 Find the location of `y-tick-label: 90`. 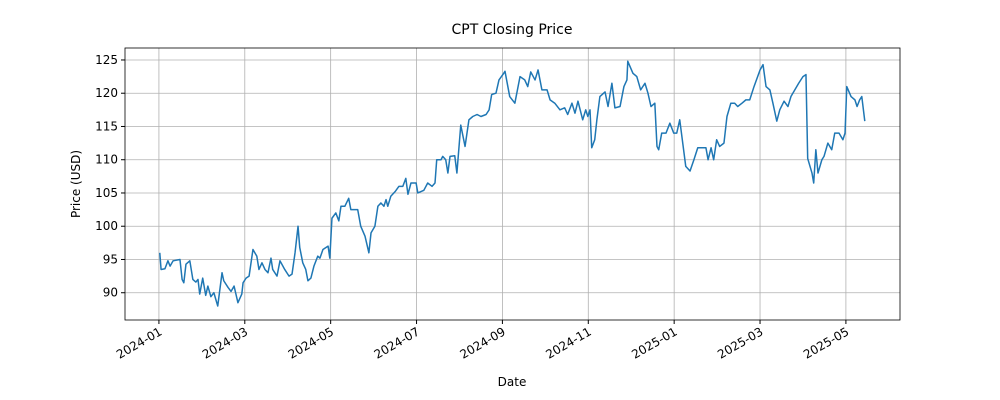

y-tick-label: 90 is located at coordinates (110, 293).